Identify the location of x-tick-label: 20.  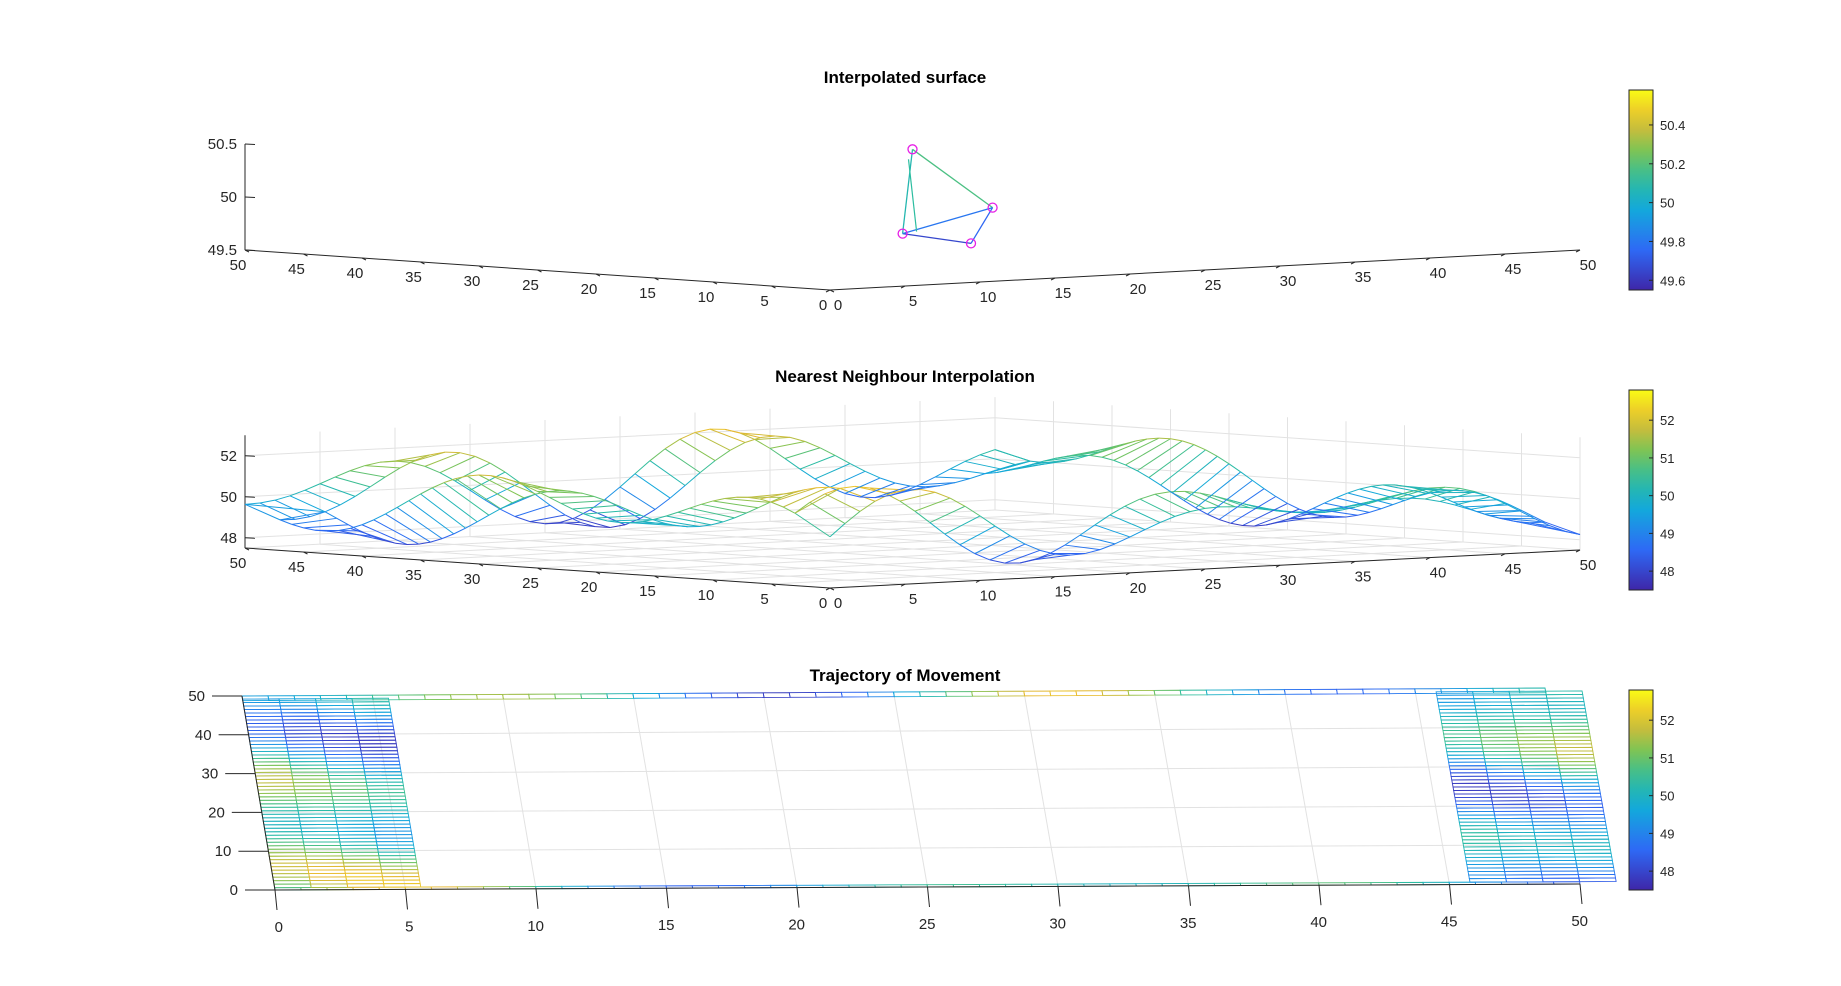
(796, 925).